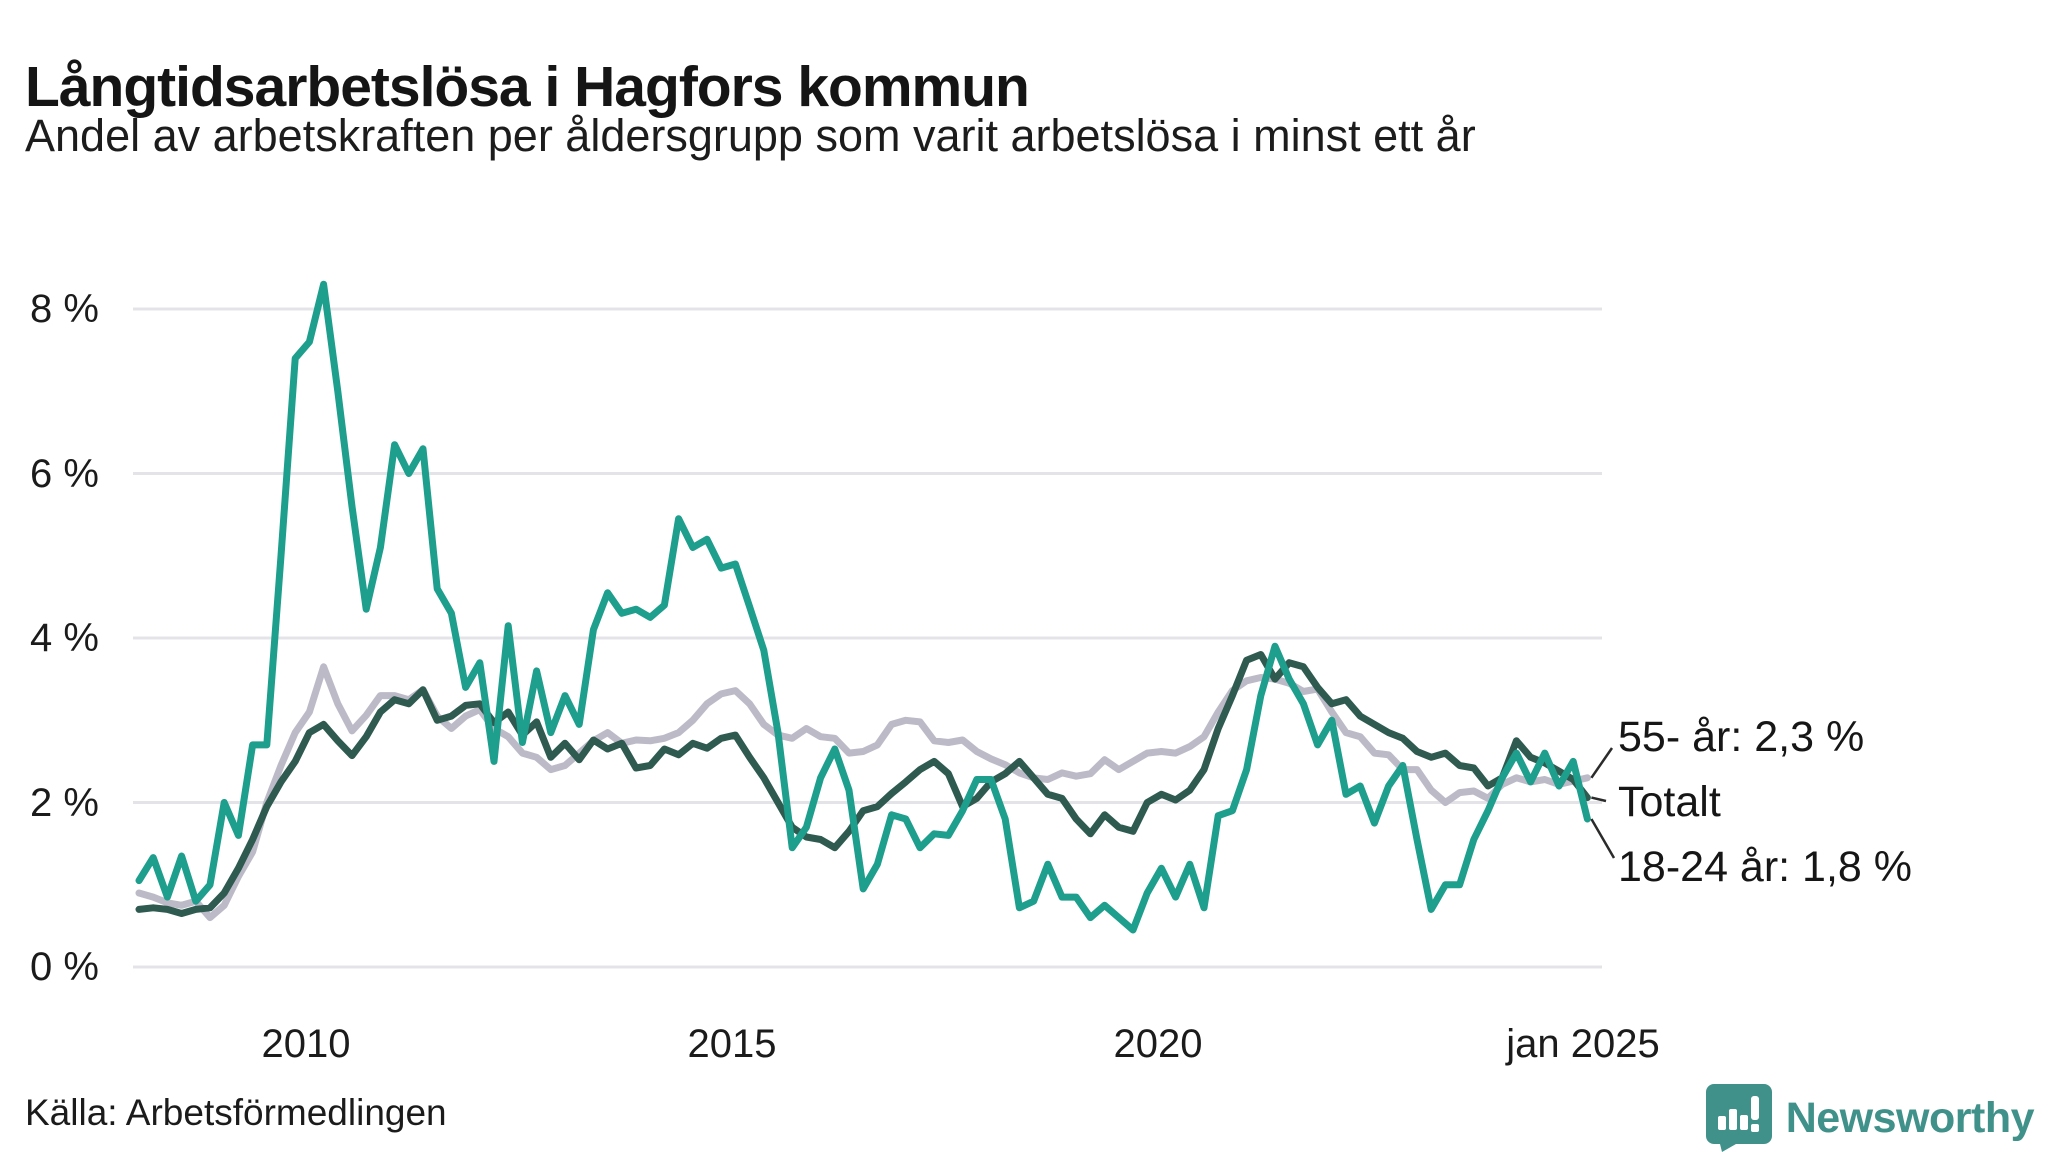 This screenshot has height=1152, width=2048. I want to click on x-axis-tick-jan-2025: jan 2025, so click(1583, 1044).